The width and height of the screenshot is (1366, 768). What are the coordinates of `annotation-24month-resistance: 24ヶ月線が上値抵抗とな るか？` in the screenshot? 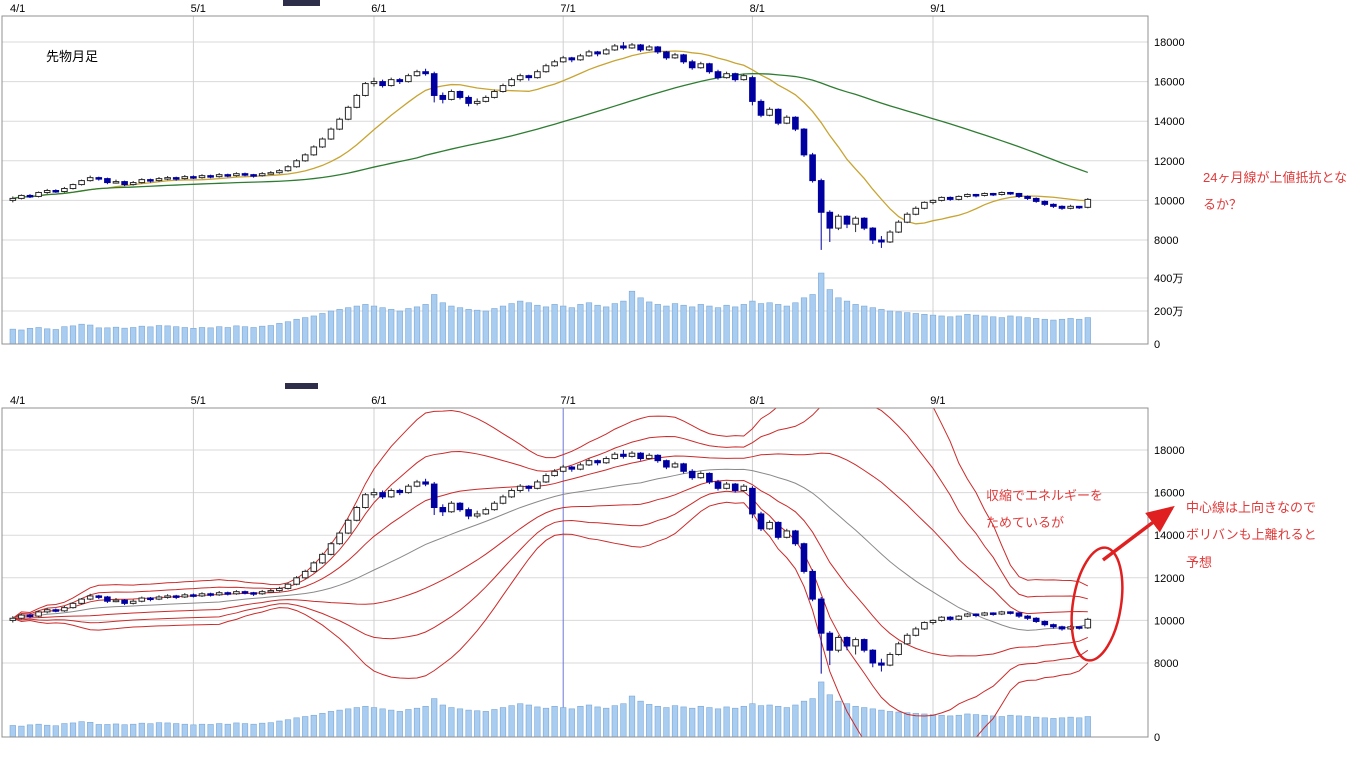 It's located at (1275, 191).